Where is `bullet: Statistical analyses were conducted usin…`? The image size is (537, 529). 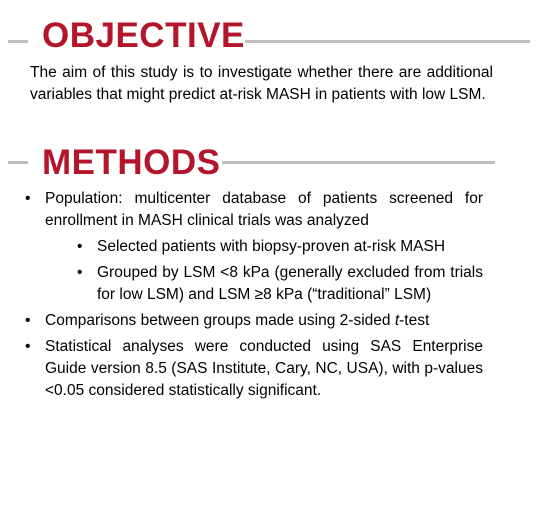 bullet: Statistical analyses were conducted usin… is located at coordinates (254, 369).